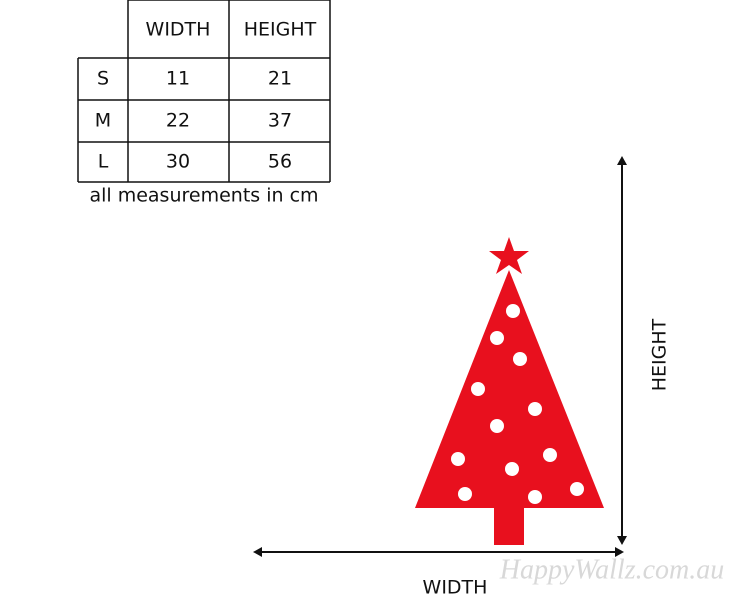 The width and height of the screenshot is (750, 600). I want to click on height-label: HEIGHT, so click(660, 354).